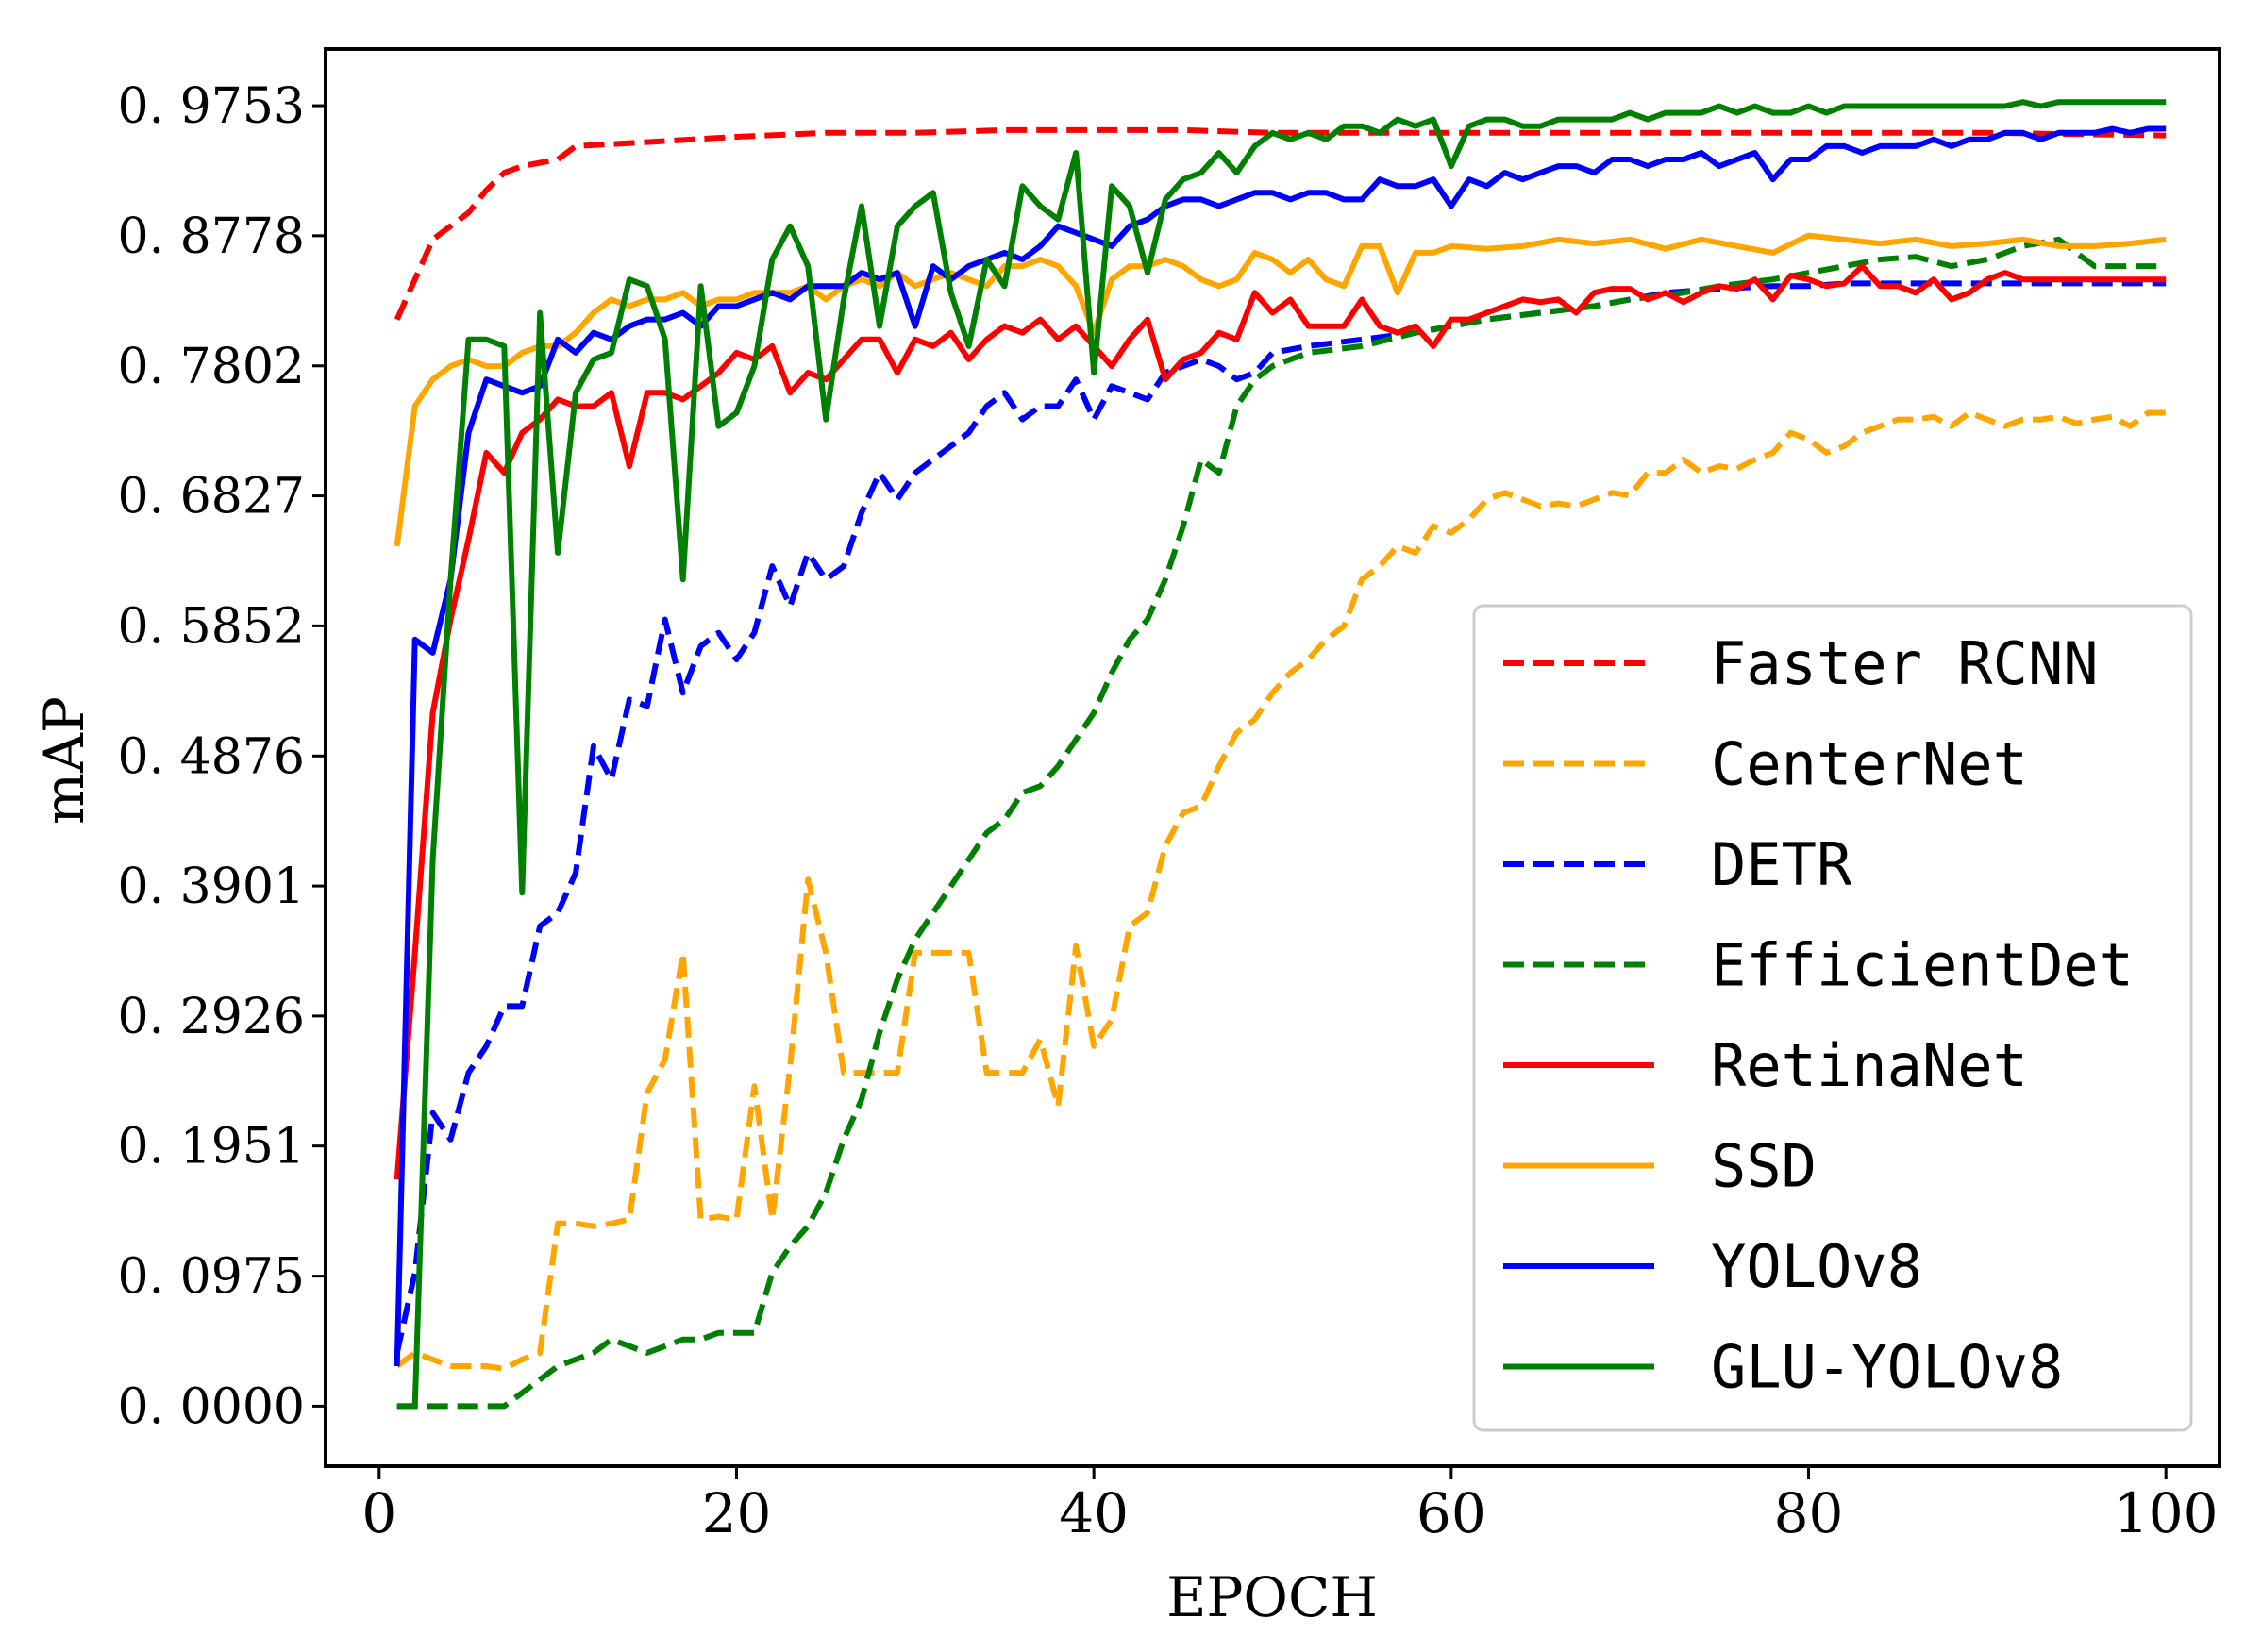 The height and width of the screenshot is (1652, 2245). What do you see at coordinates (211, 497) in the screenshot?
I see `y-tick-label: 0. 6827` at bounding box center [211, 497].